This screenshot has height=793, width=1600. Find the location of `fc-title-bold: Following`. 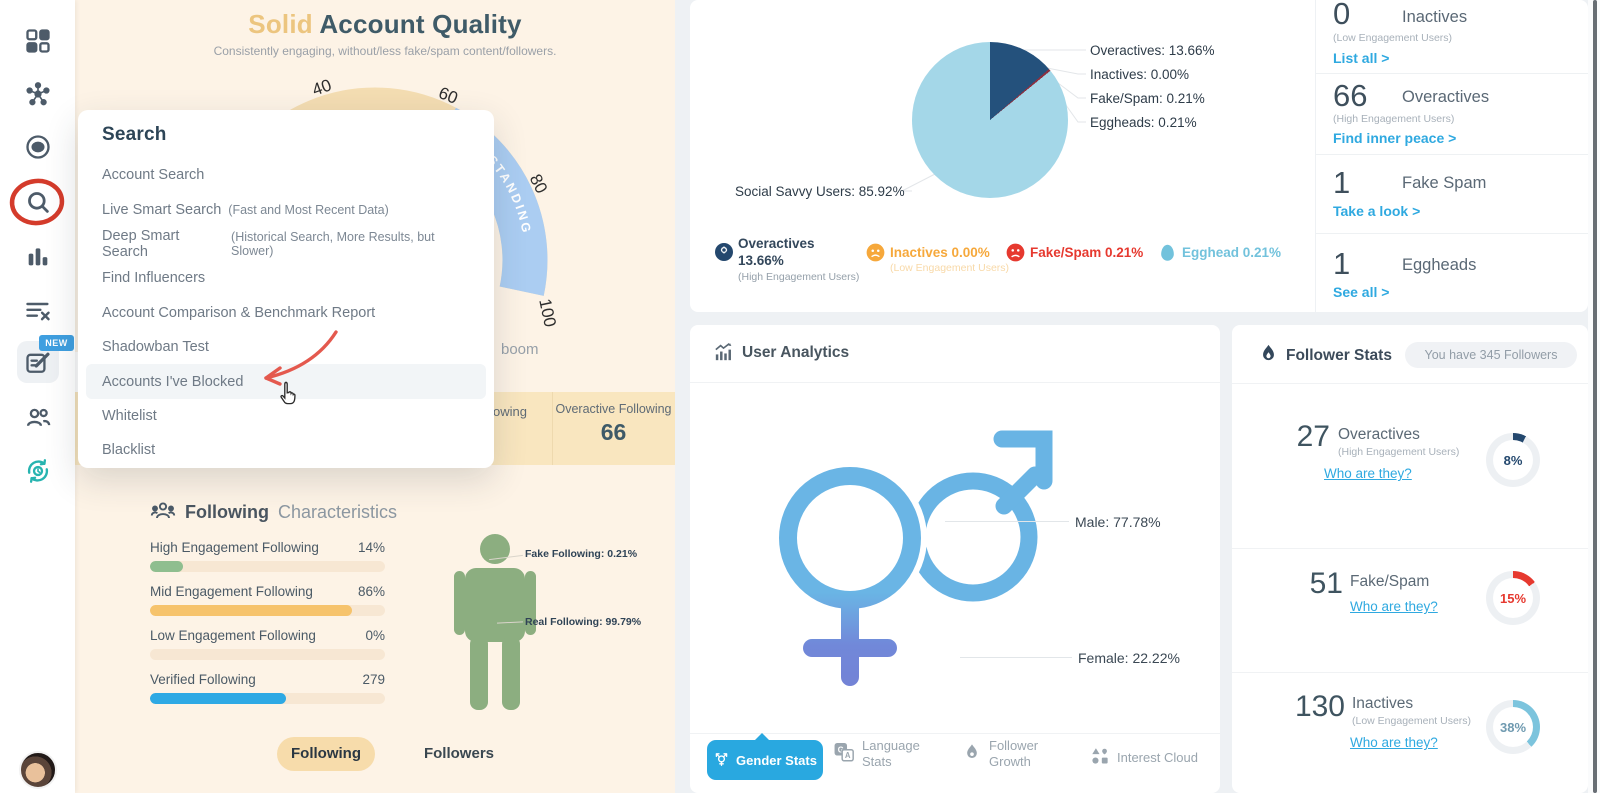

fc-title-bold: Following is located at coordinates (227, 512).